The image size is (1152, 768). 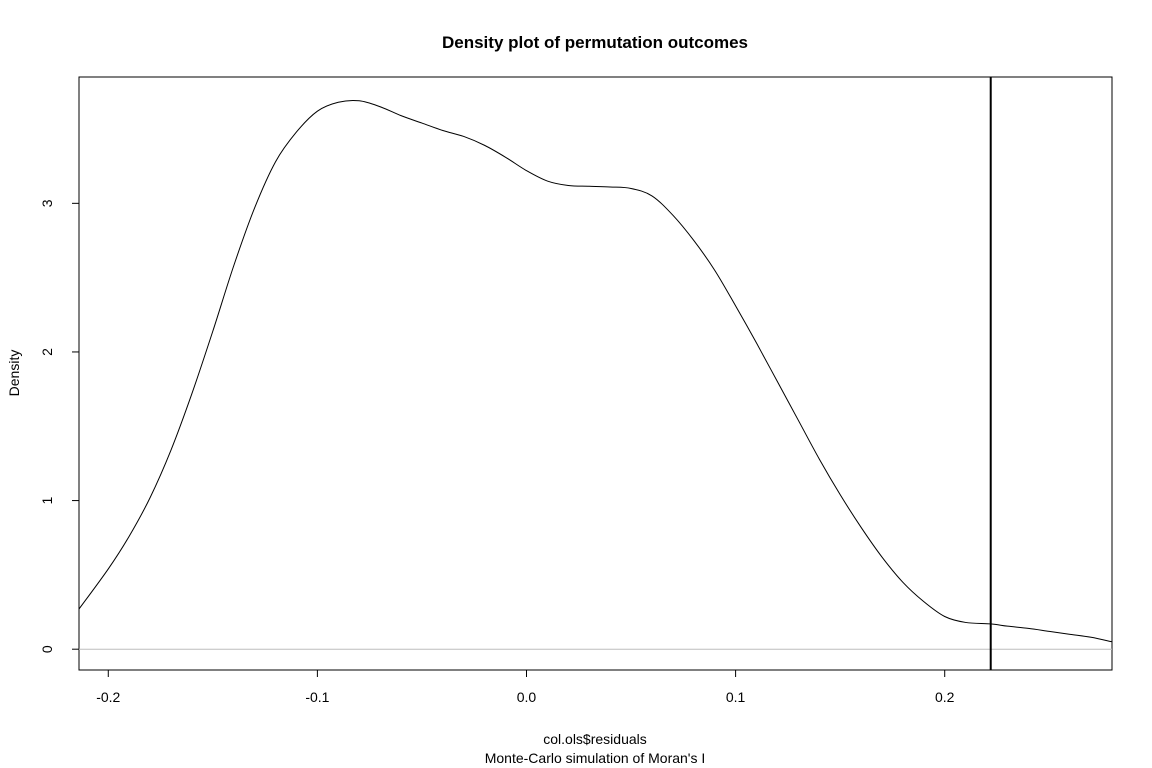 I want to click on x-axis: -0.2 -0.1 0.0 0.1 0.2, so click(x=525, y=687).